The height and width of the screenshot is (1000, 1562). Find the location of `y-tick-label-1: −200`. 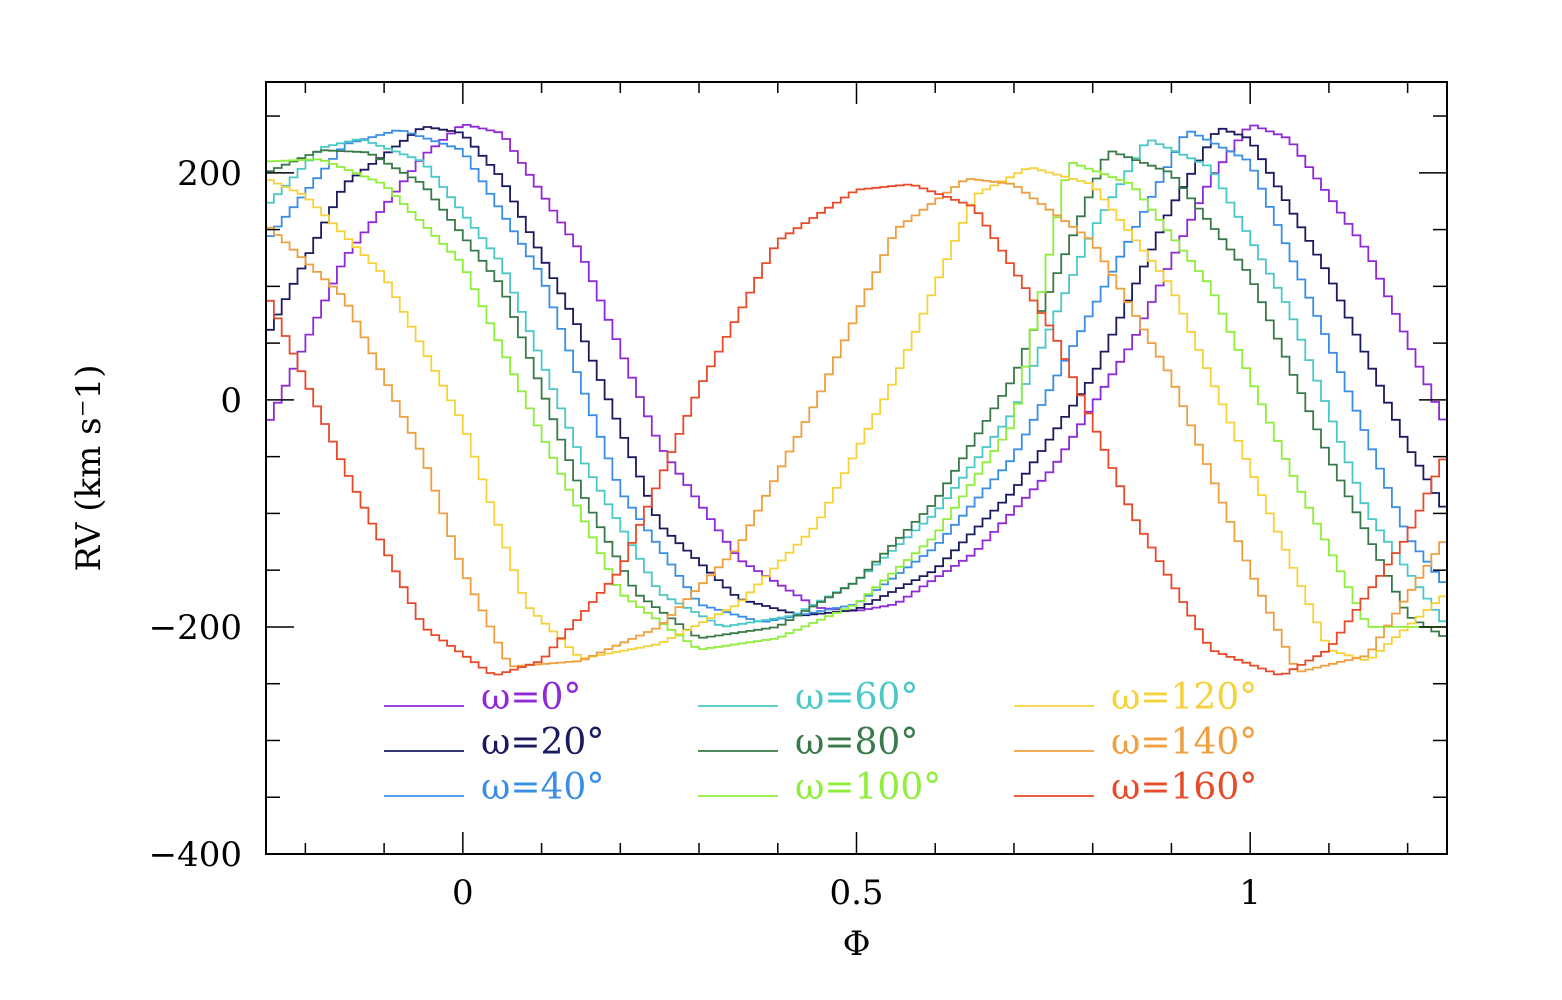

y-tick-label-1: −200 is located at coordinates (195, 628).